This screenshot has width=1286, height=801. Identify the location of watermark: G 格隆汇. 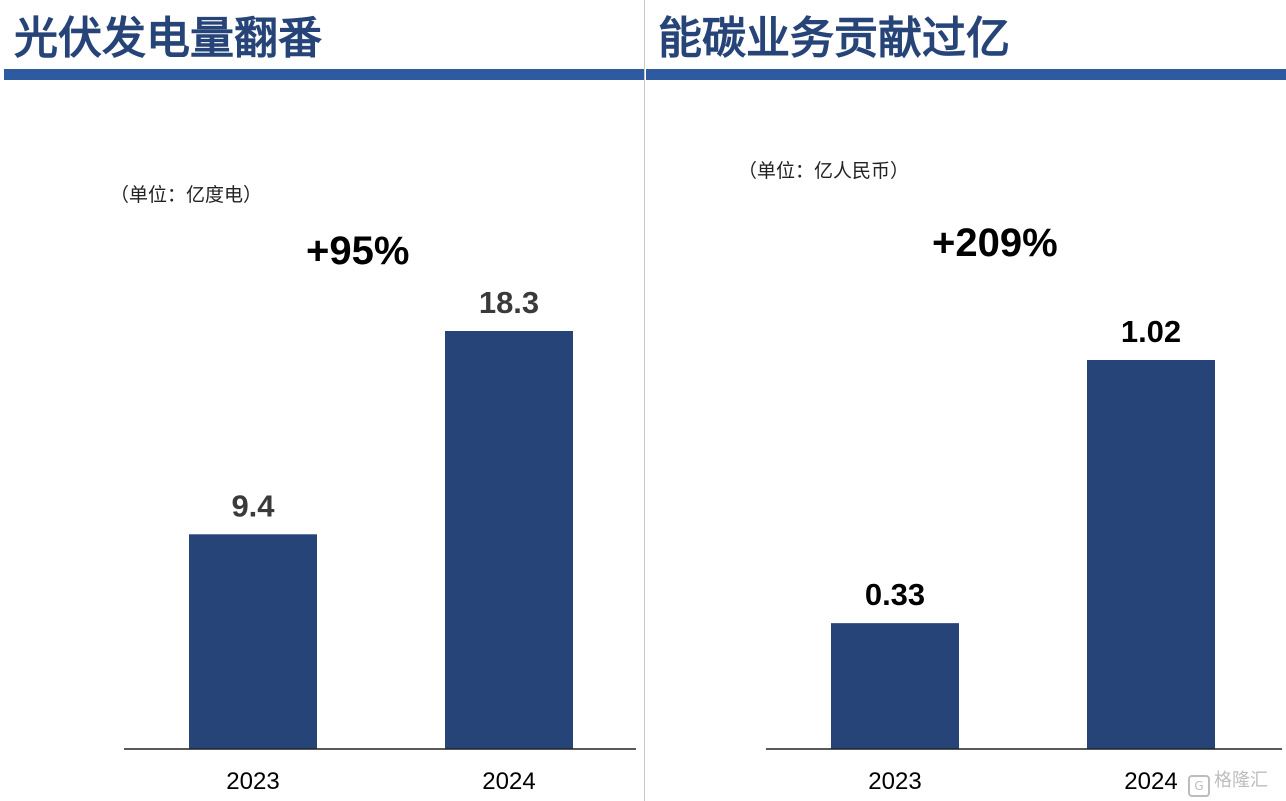
(1228, 781).